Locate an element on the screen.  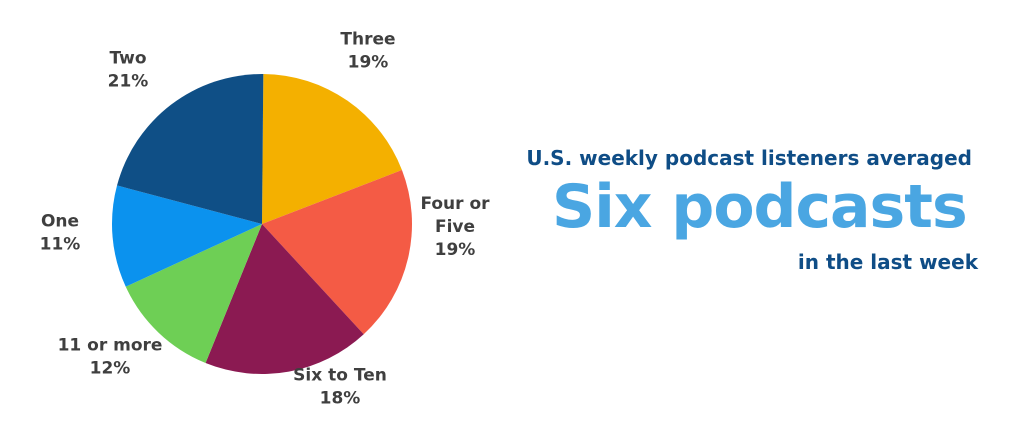
pie-slice-category: Three is located at coordinates (367, 40).